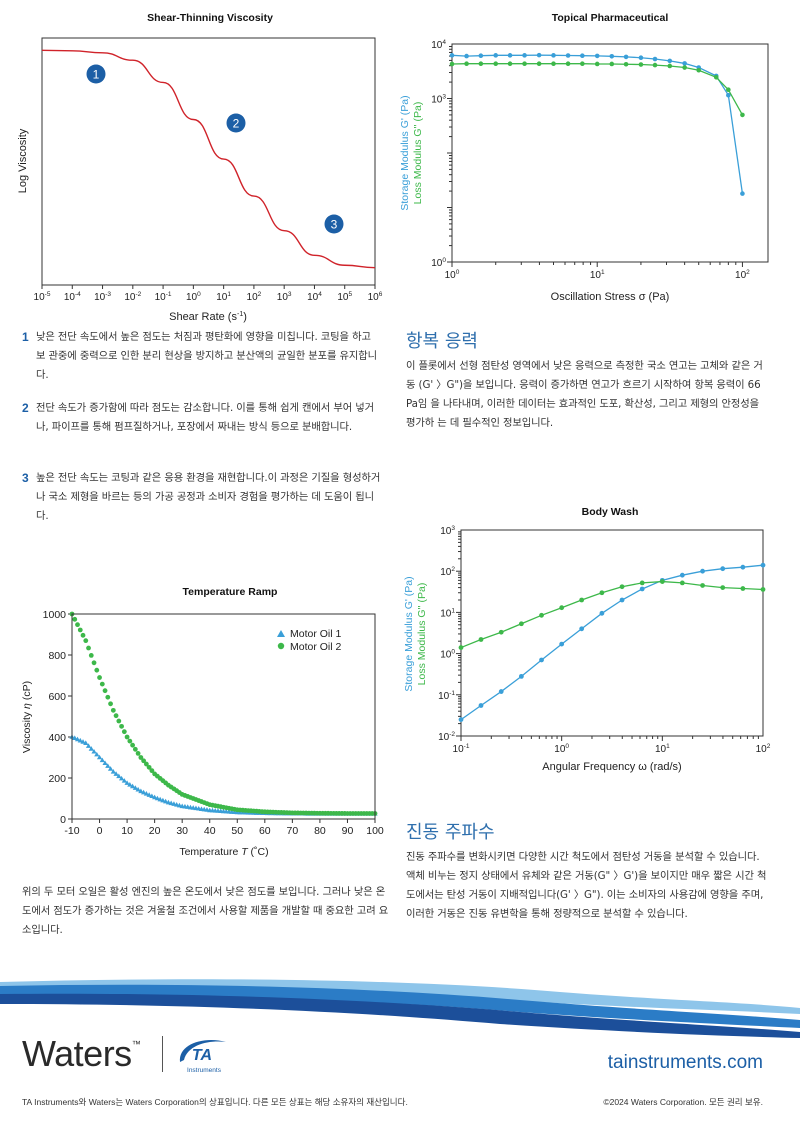 This screenshot has height=1140, width=800. What do you see at coordinates (742, 275) in the screenshot?
I see `topical-x-tick-label: 102` at bounding box center [742, 275].